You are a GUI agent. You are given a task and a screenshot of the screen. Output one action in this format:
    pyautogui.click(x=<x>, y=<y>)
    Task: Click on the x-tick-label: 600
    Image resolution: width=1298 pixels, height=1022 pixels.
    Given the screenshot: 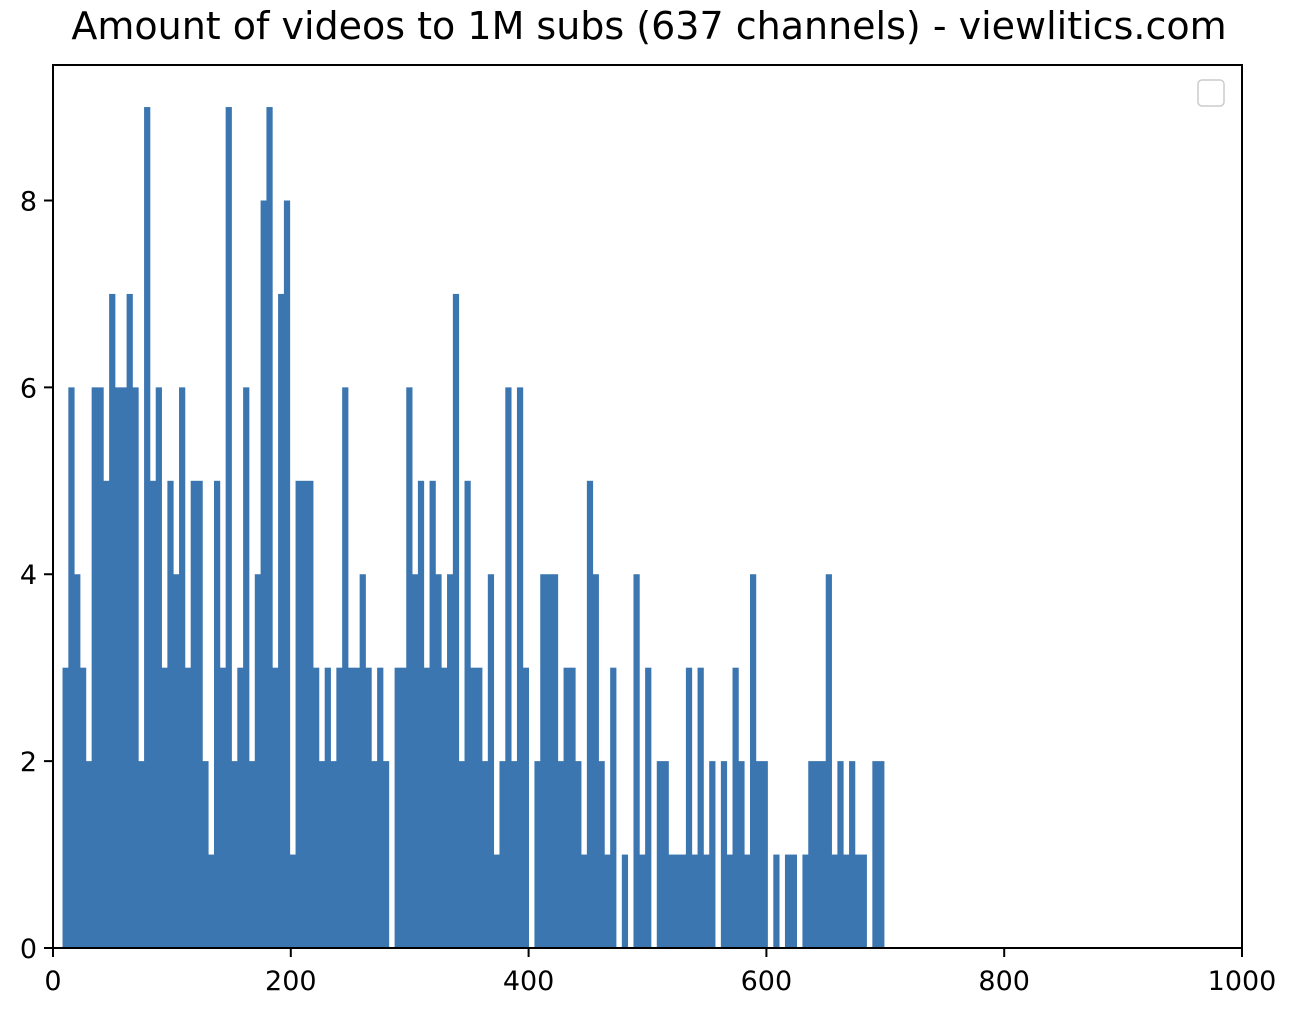 What is the action you would take?
    pyautogui.click(x=767, y=981)
    